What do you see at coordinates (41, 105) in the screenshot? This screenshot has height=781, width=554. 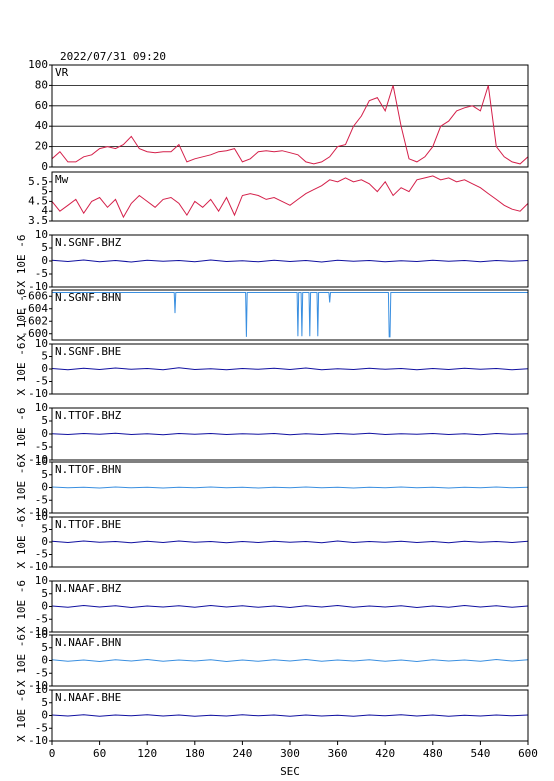 I see `y-tick-label: 60` at bounding box center [41, 105].